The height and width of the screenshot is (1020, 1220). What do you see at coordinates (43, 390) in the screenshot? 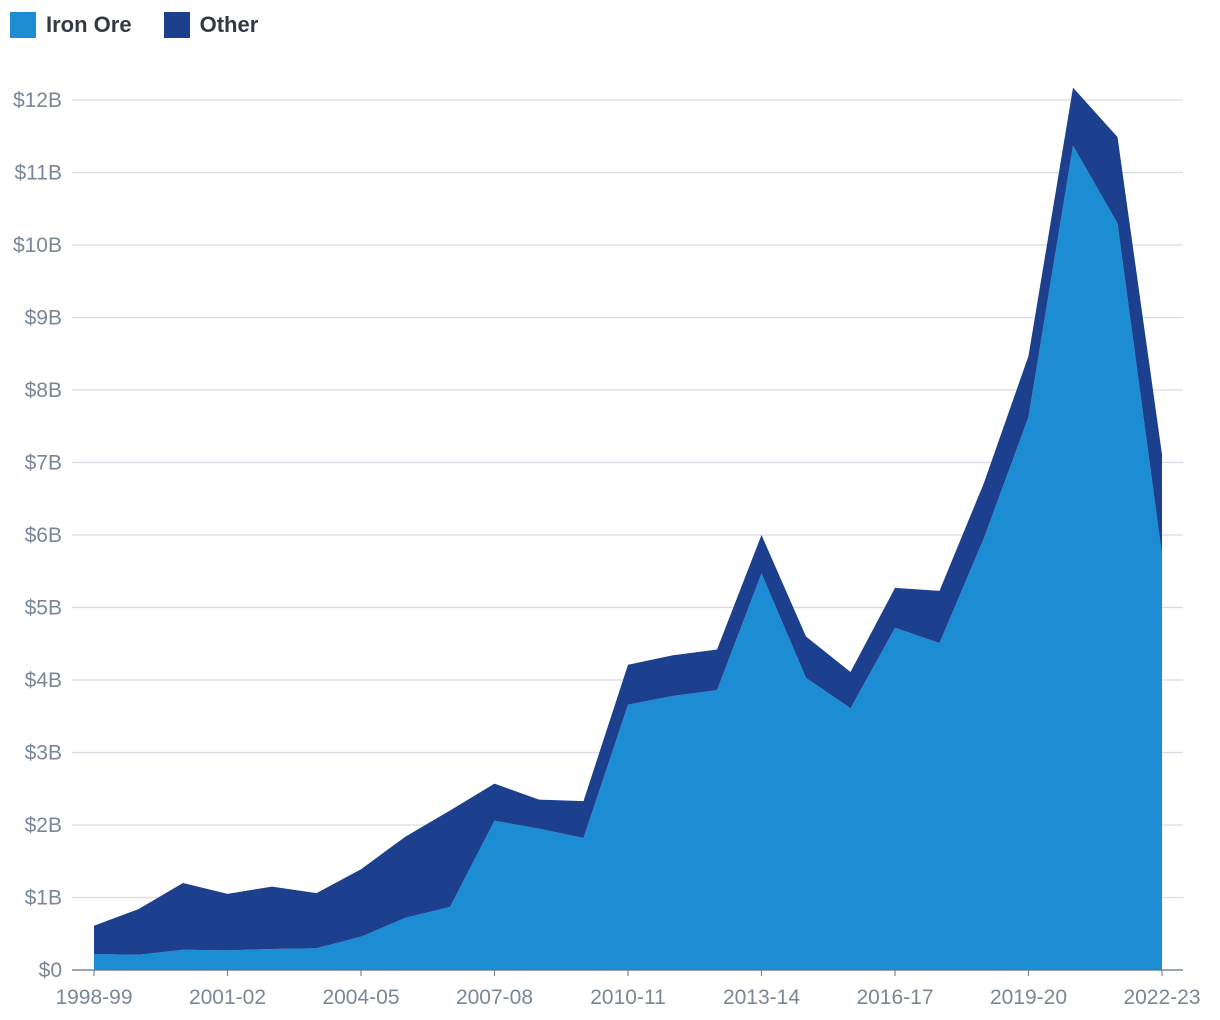
I see `y-tick-label: $8B` at bounding box center [43, 390].